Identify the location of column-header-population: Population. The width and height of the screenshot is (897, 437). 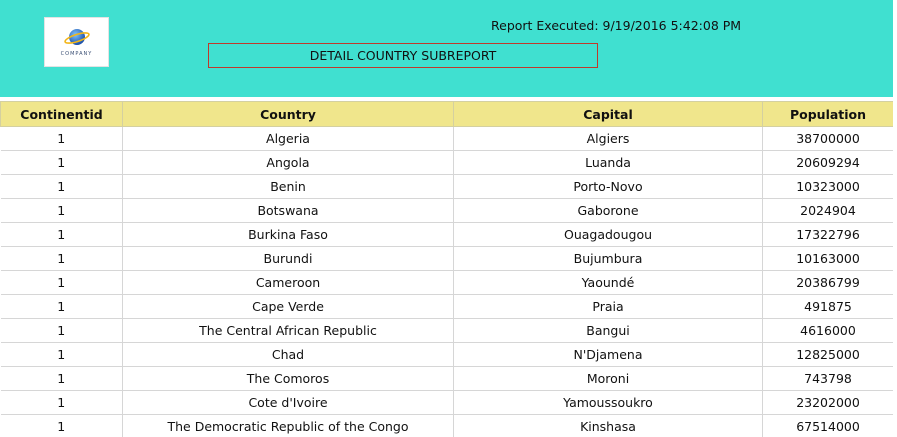
(828, 114).